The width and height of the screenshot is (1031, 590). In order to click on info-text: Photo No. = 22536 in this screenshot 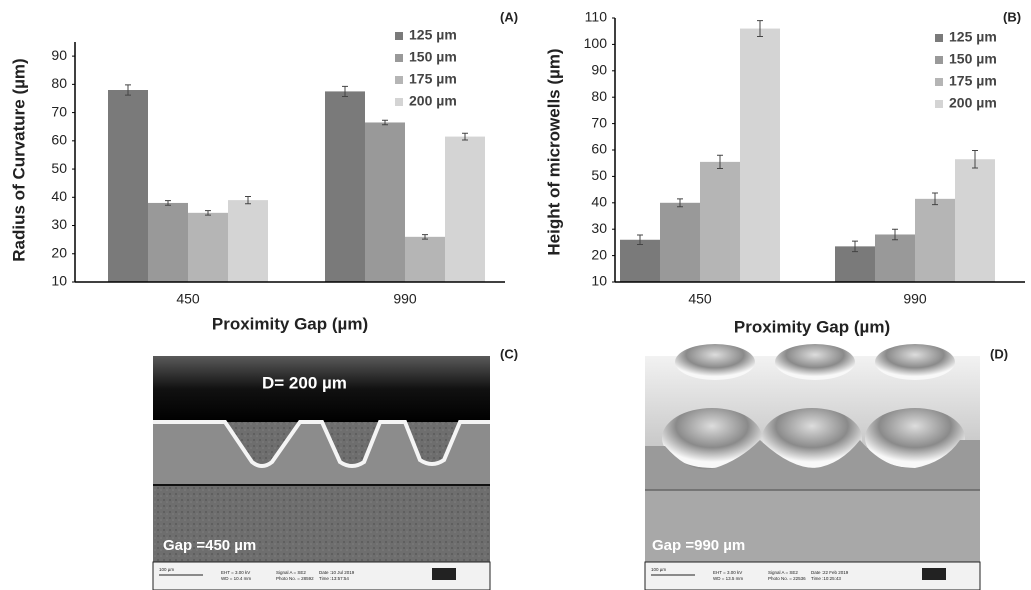, I will do `click(787, 578)`.